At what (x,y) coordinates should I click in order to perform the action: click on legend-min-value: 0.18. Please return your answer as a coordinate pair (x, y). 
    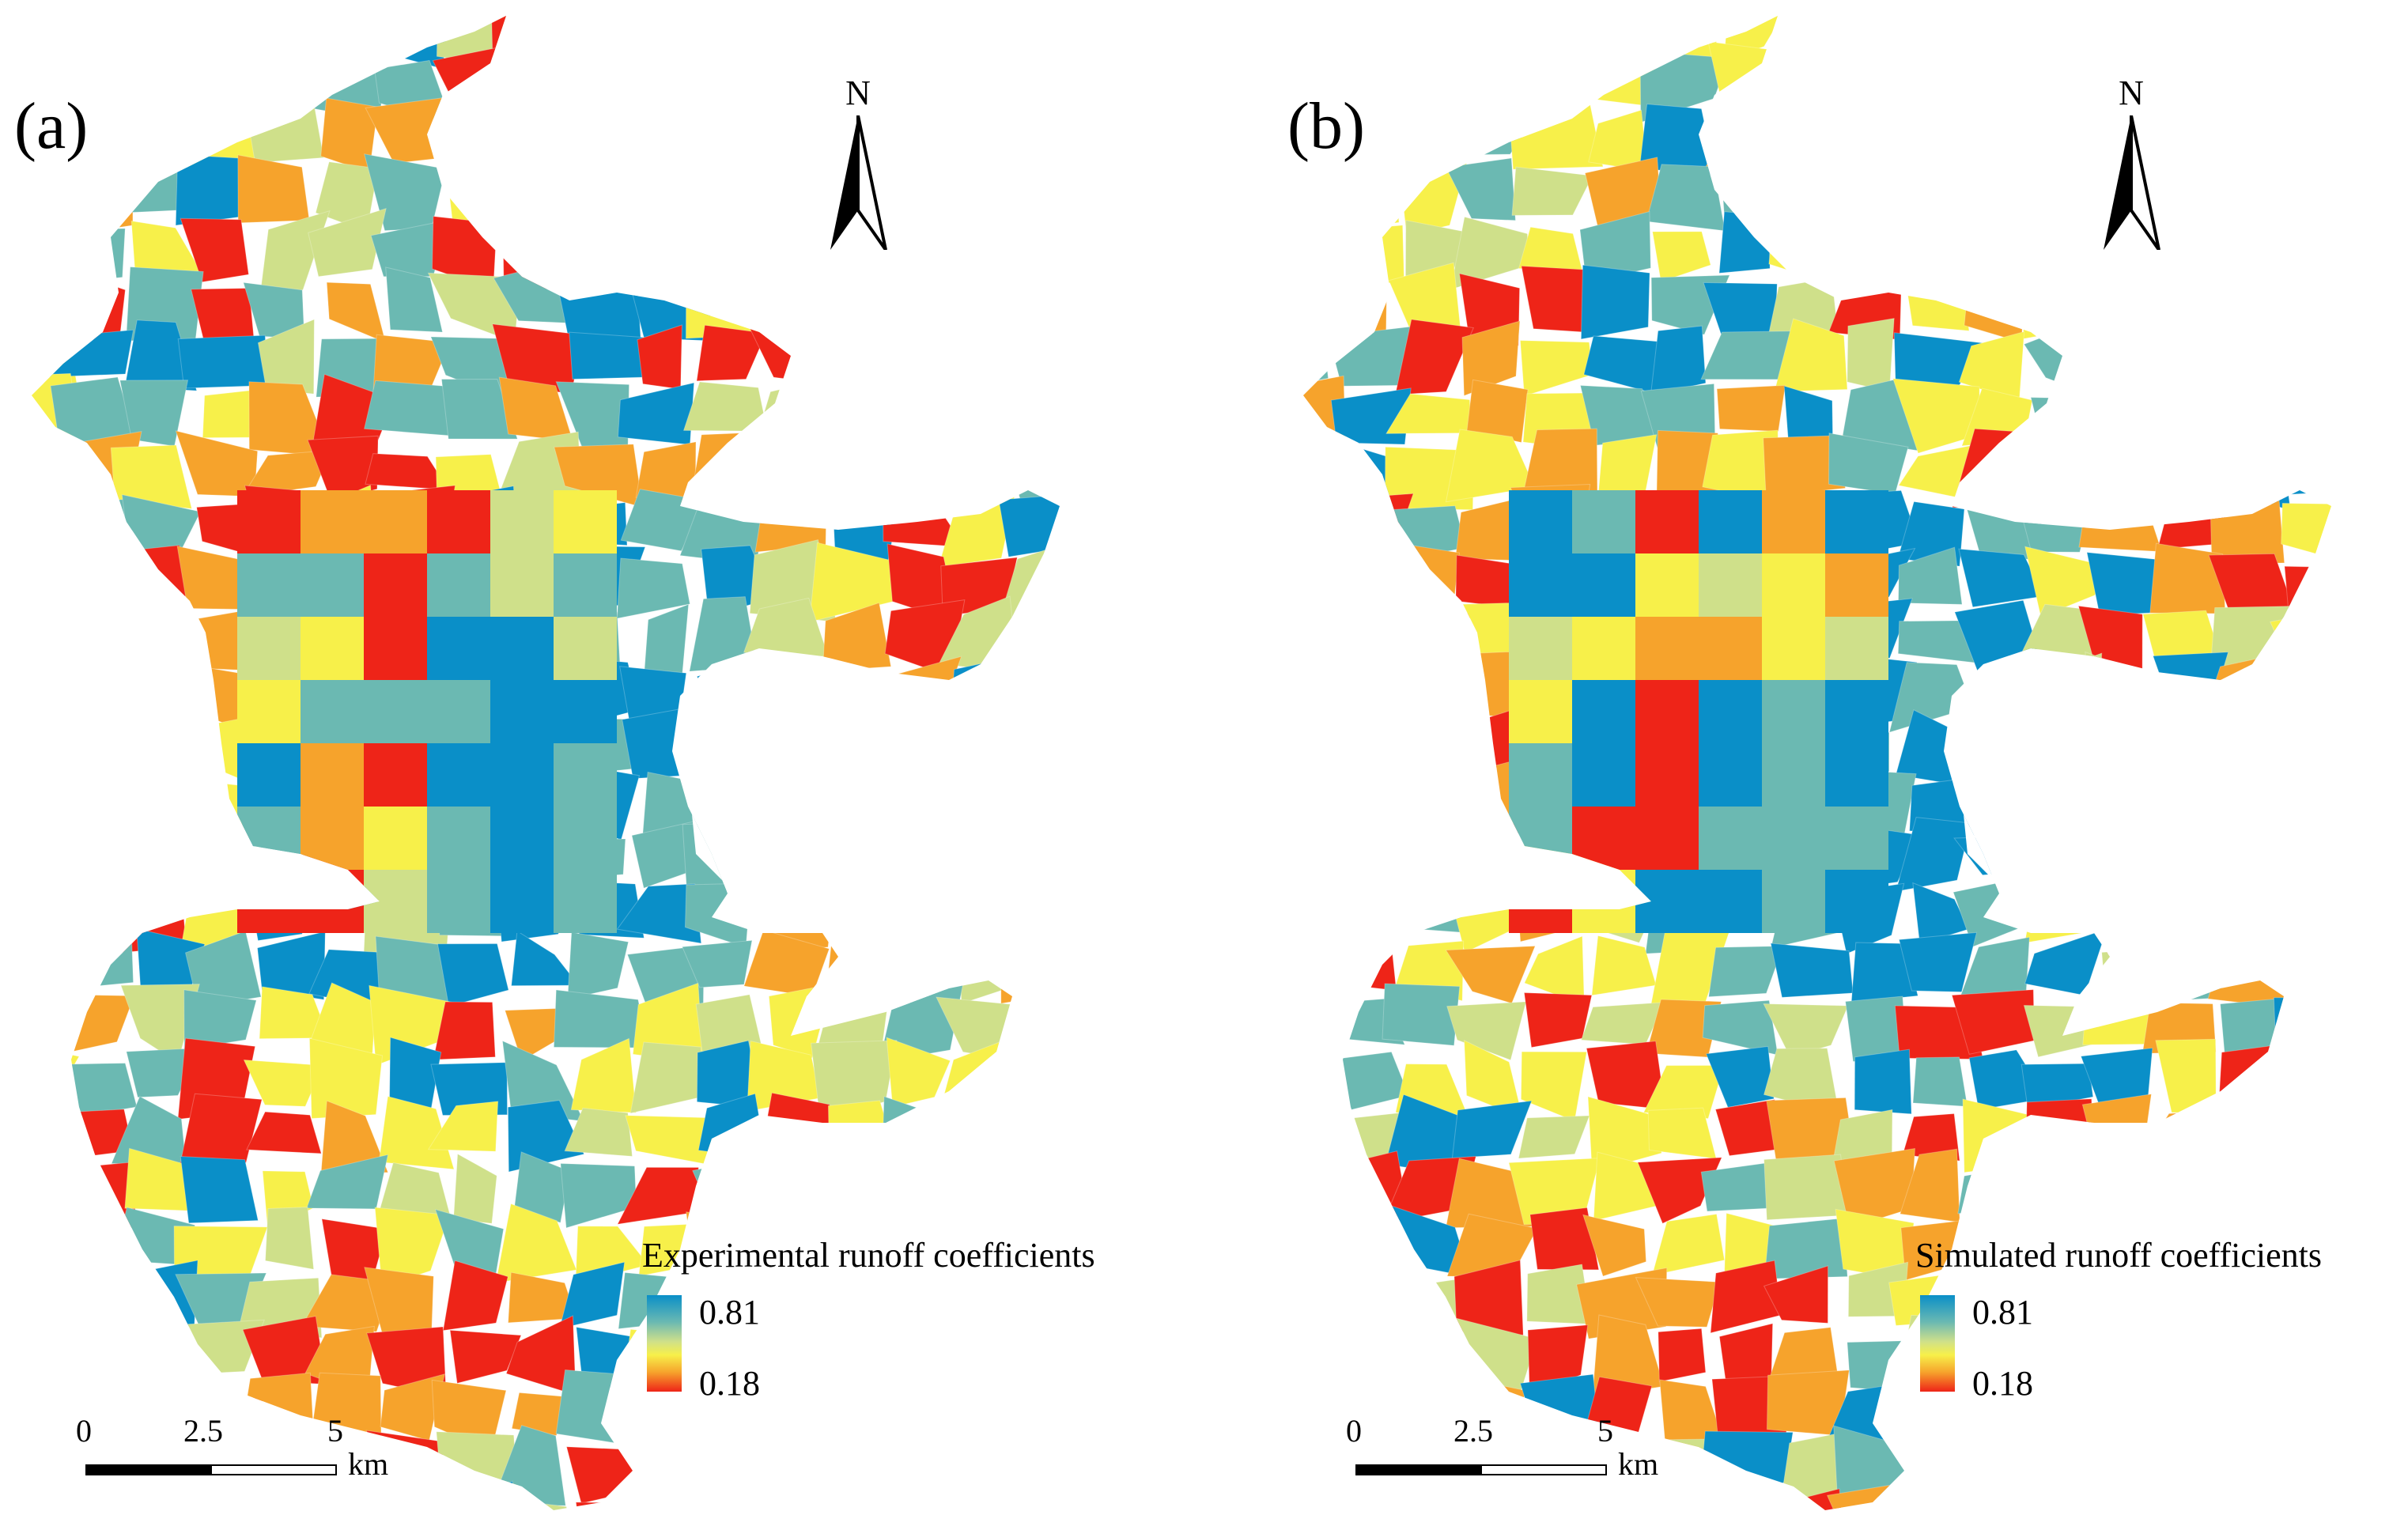
    Looking at the image, I should click on (729, 1383).